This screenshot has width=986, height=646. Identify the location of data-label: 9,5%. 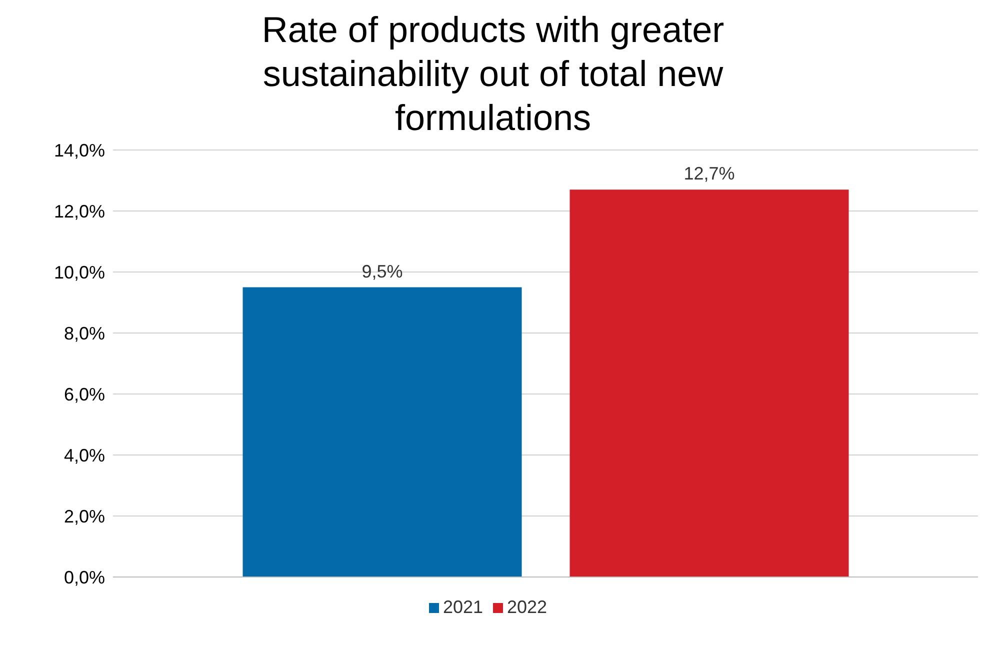
(382, 271).